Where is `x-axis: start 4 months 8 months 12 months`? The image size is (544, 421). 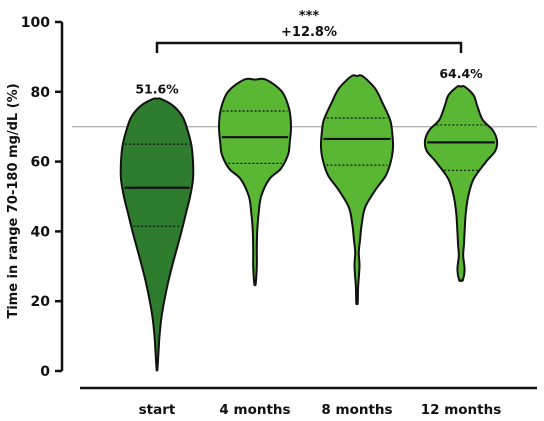
x-axis: start 4 months 8 months 12 months is located at coordinates (308, 402).